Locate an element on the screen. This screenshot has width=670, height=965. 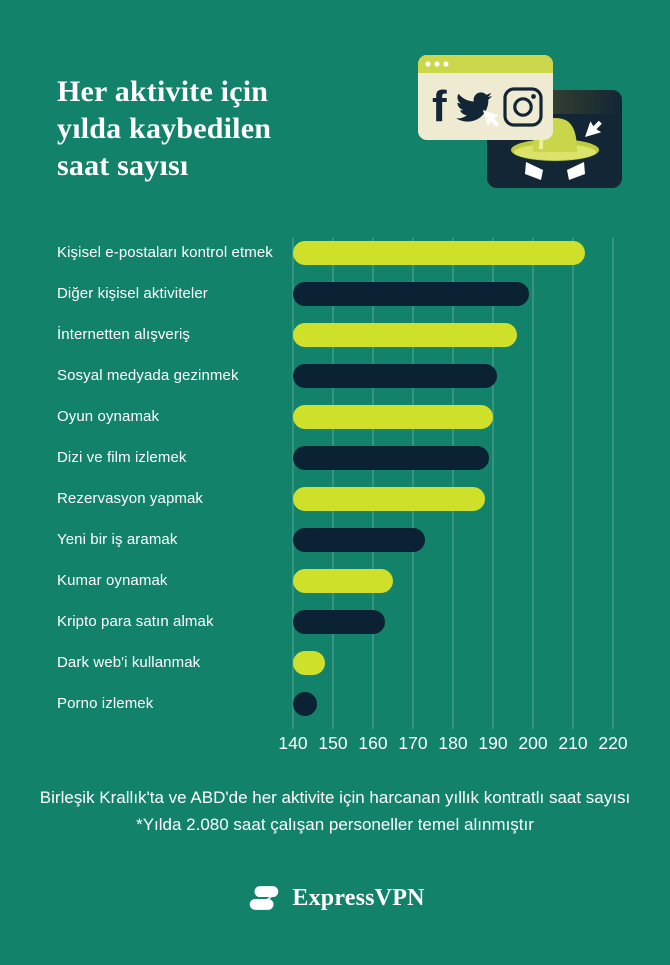
browser-window-icon: f is located at coordinates (485, 97).